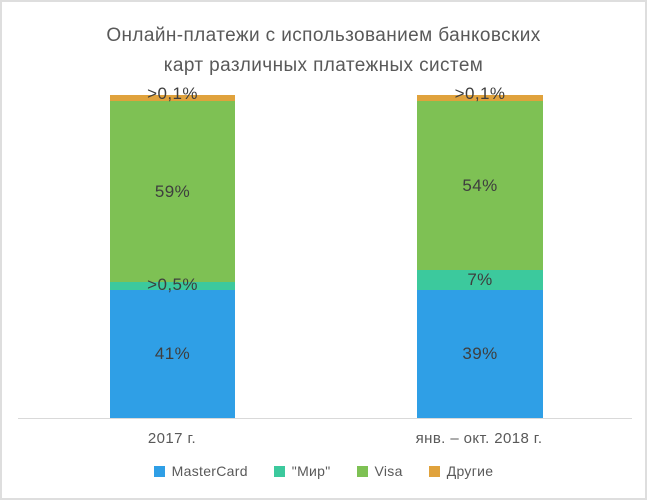 This screenshot has width=647, height=500. I want to click on legend: MasterCard "Мир" Visa Другие, so click(323, 471).